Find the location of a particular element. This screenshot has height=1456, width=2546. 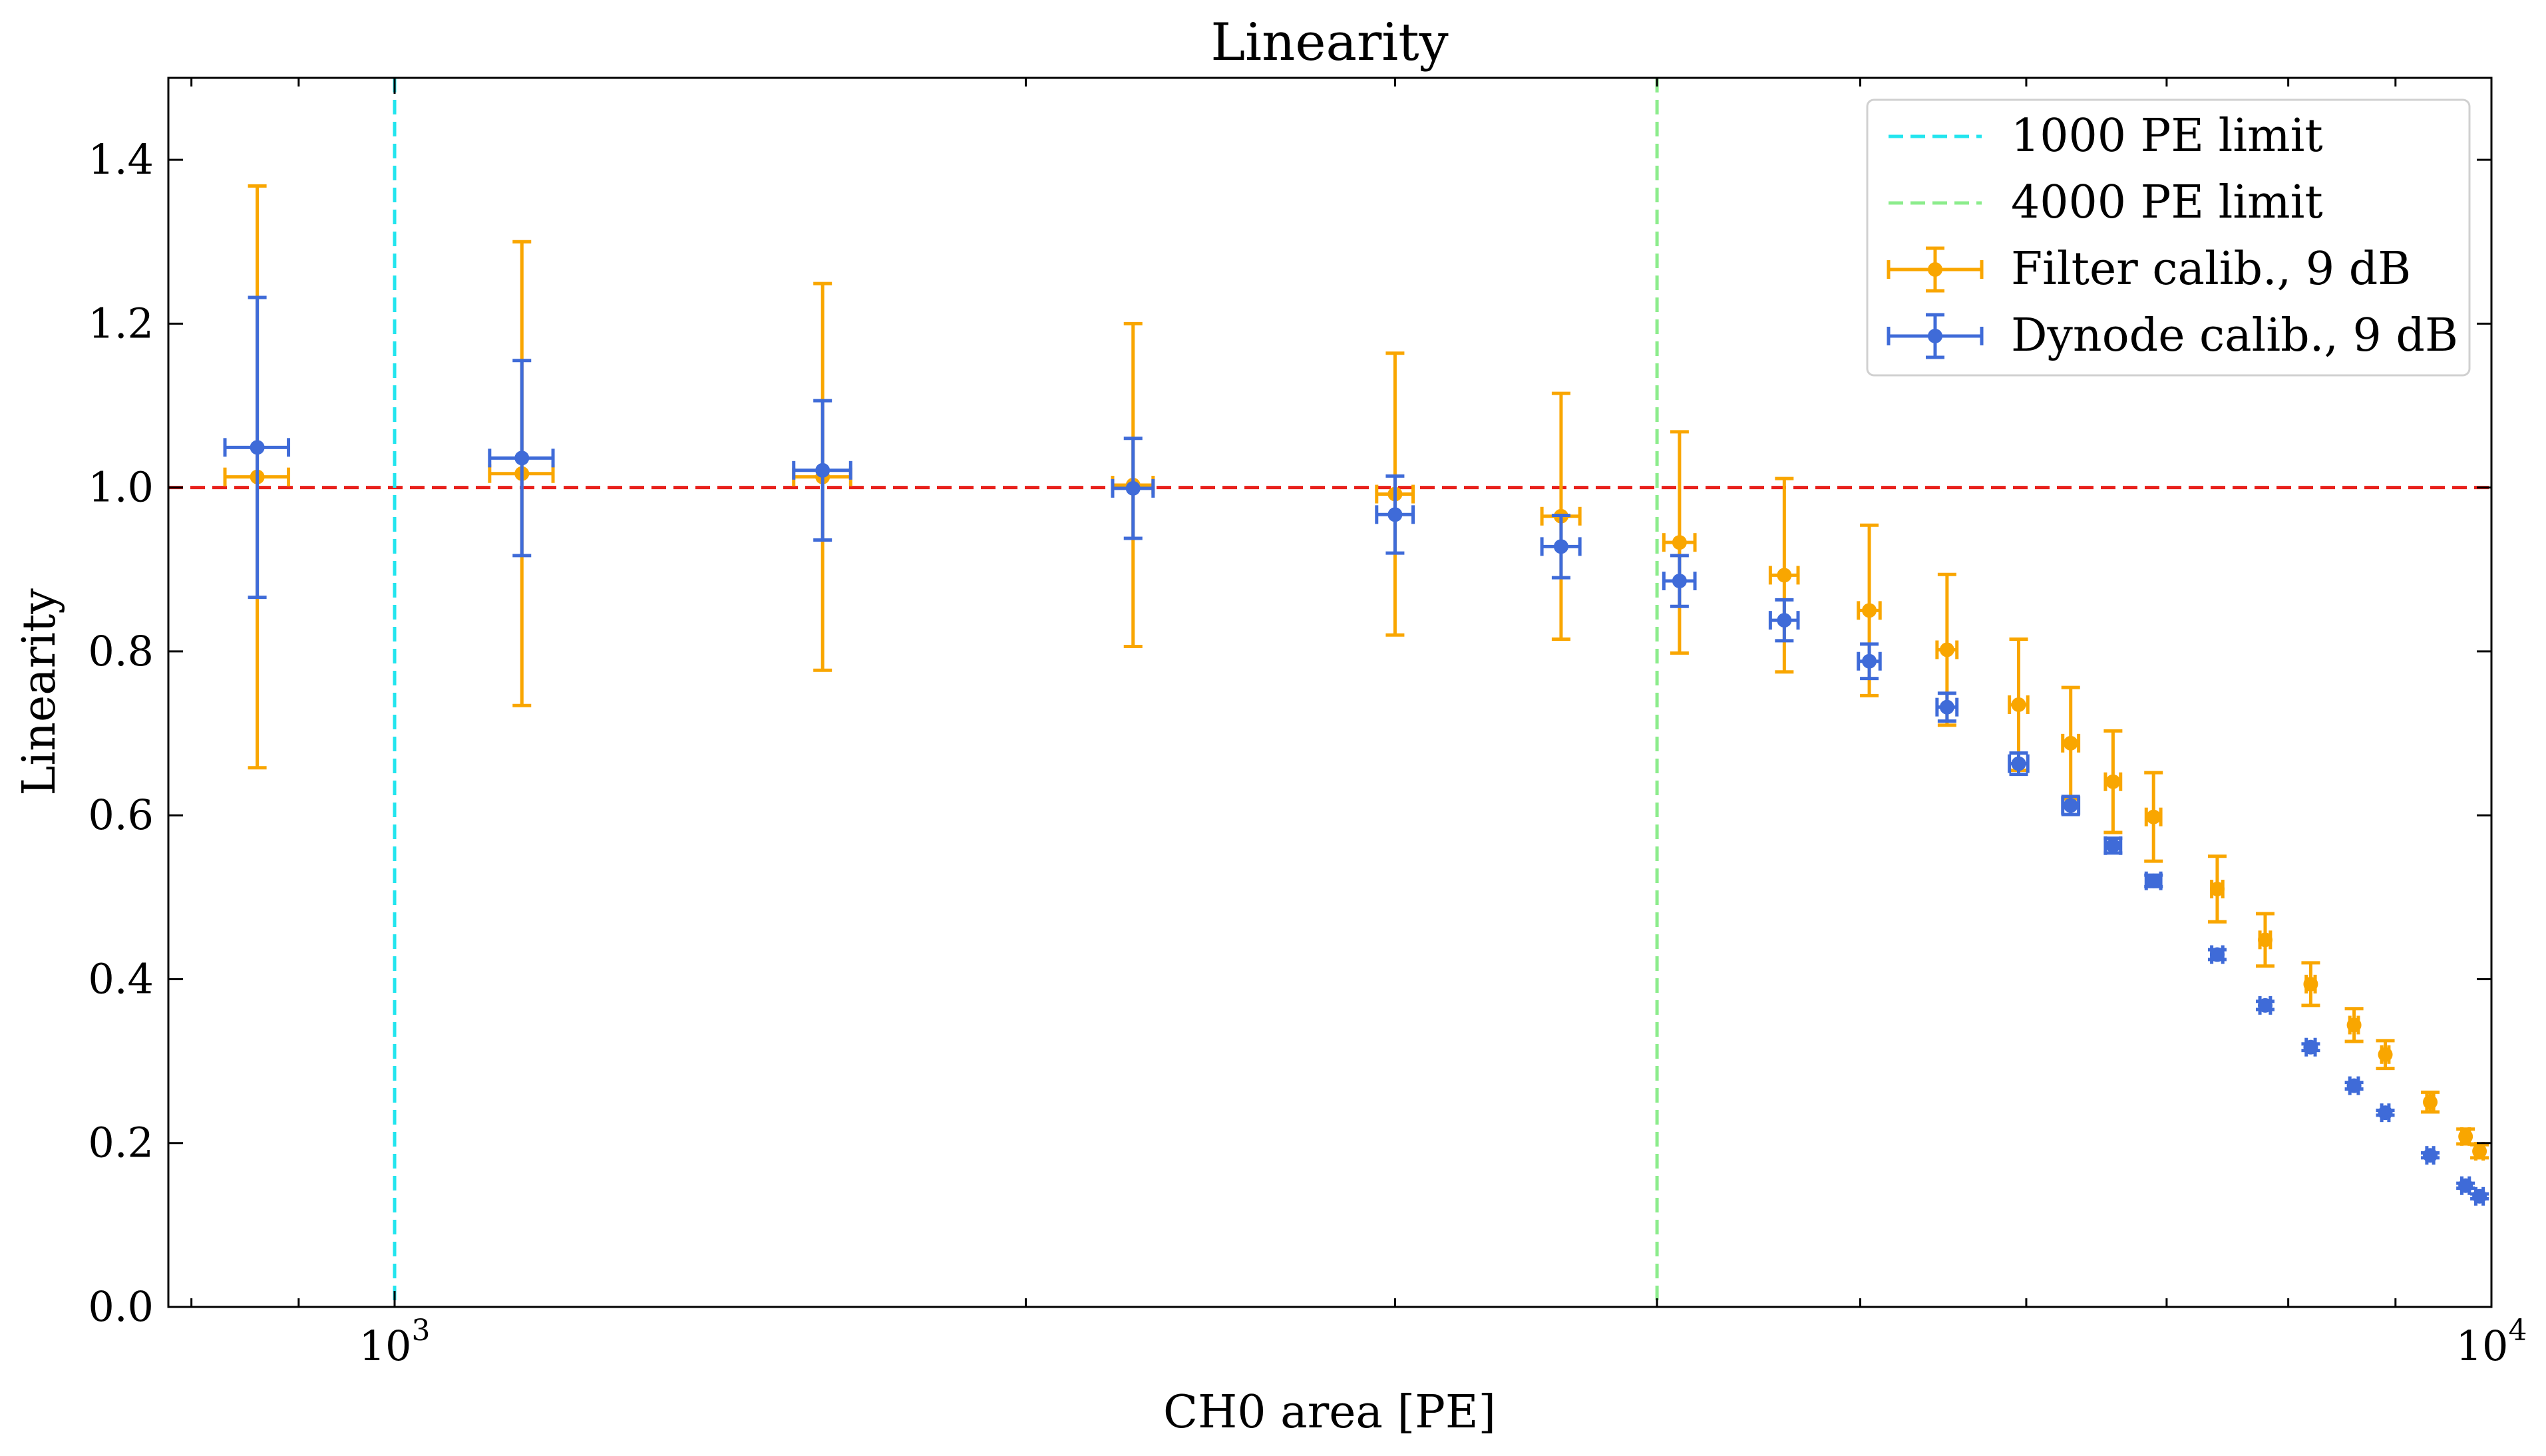

legend-entry: Filter calib., 9 dB is located at coordinates (2149, 269).